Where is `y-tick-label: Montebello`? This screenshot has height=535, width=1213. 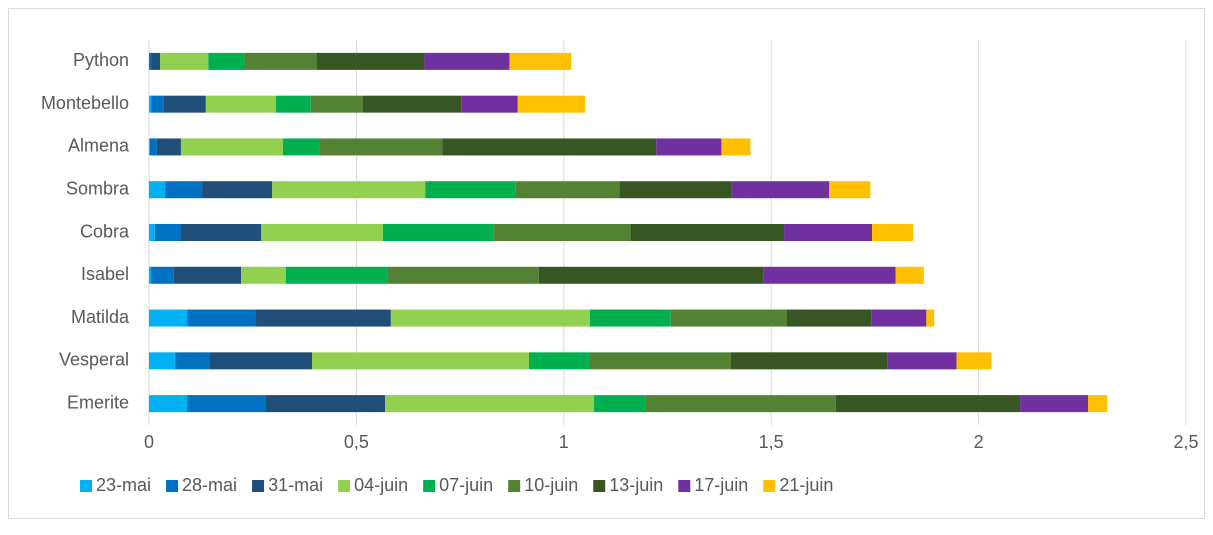 y-tick-label: Montebello is located at coordinates (85, 103).